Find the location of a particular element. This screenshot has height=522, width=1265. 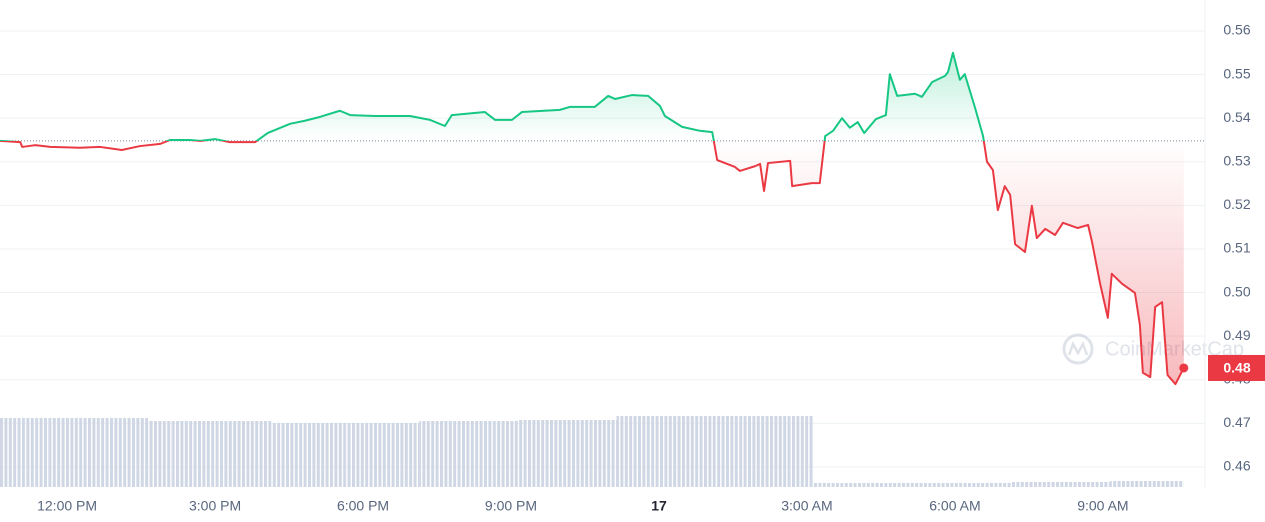

y-tick-label: 0.56 is located at coordinates (1236, 30).